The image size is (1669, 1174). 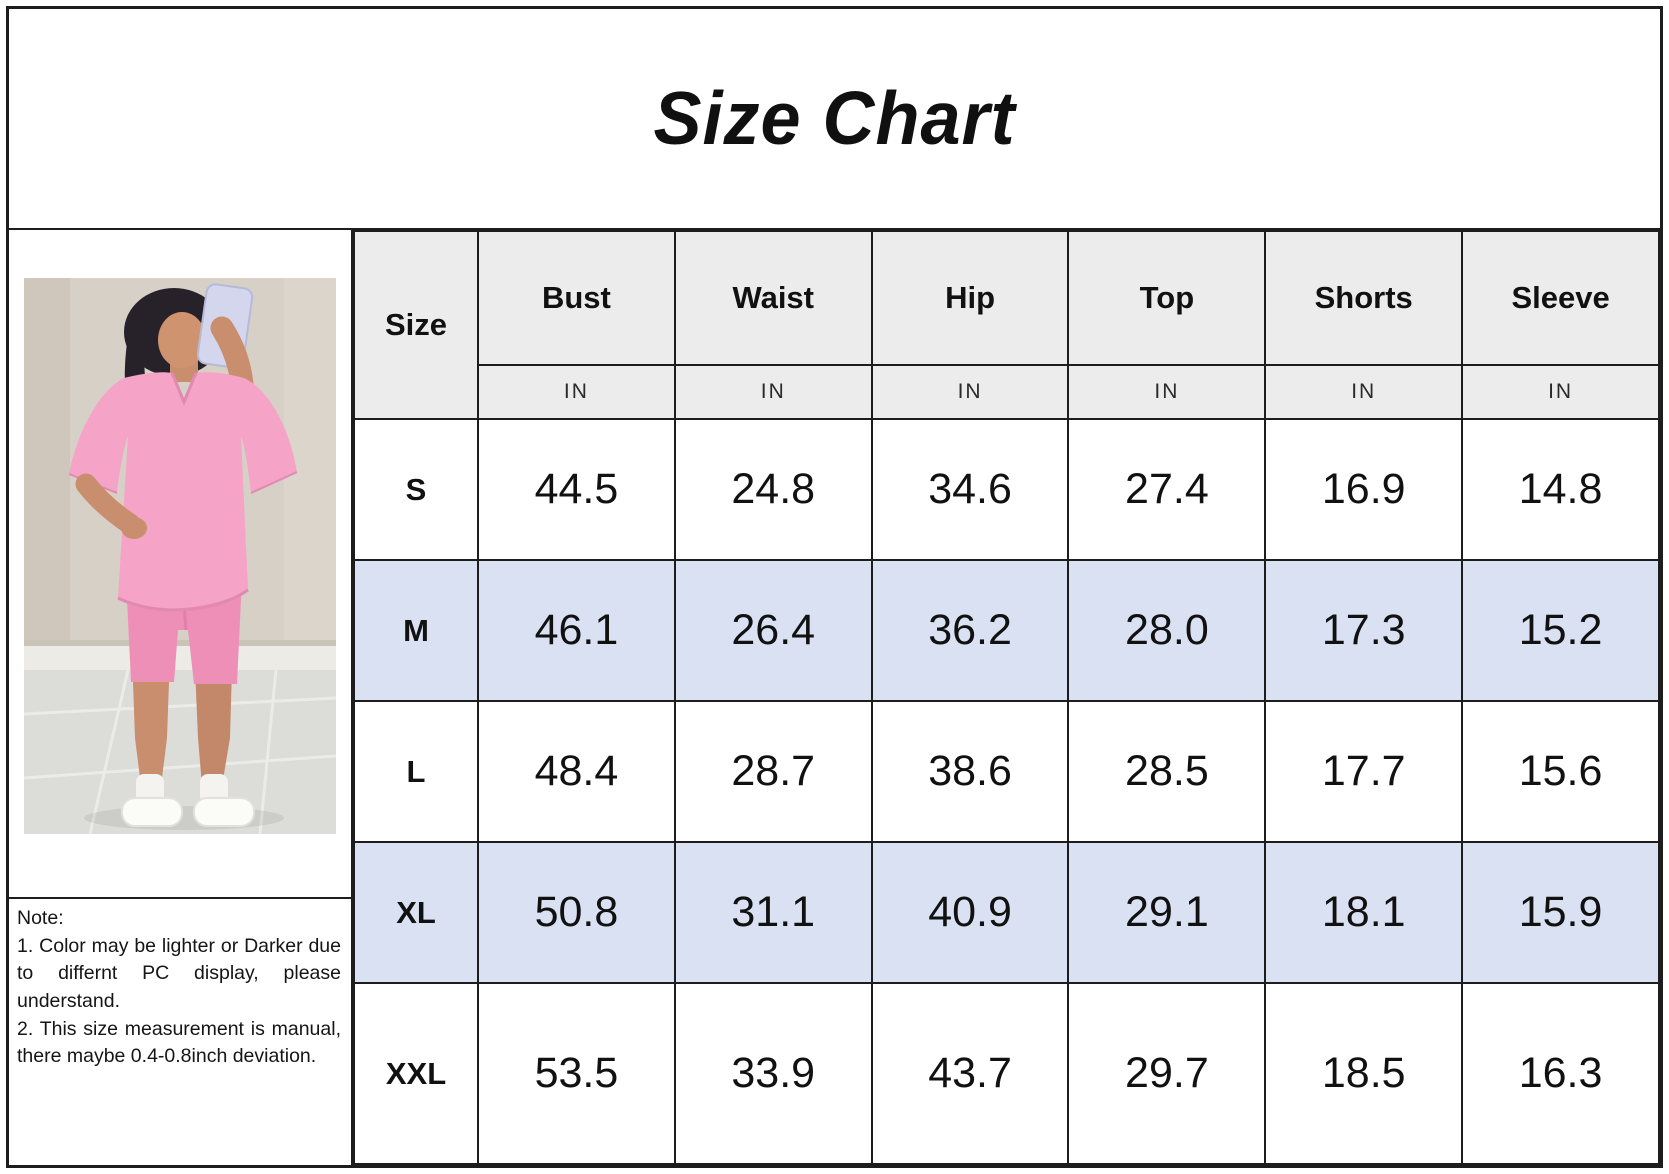 I want to click on value-cell: 46.1, so click(x=576, y=630).